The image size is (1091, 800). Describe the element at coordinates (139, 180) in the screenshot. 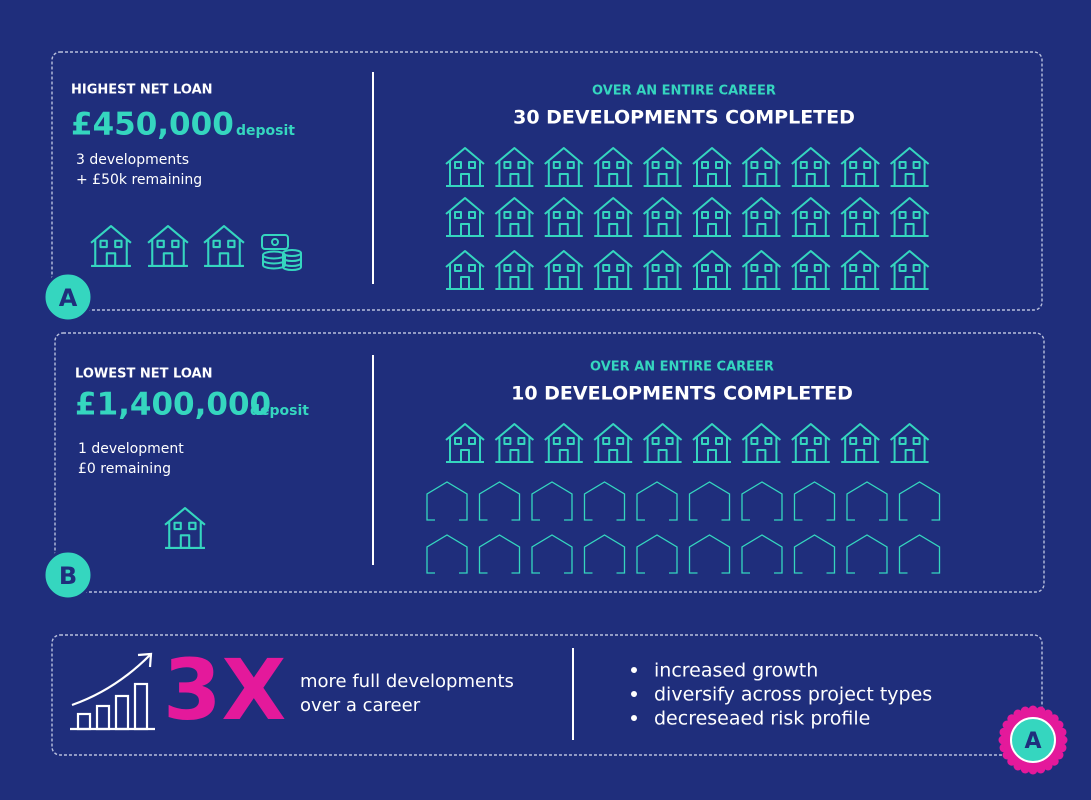

I see `detail: + £50k remaining` at that location.